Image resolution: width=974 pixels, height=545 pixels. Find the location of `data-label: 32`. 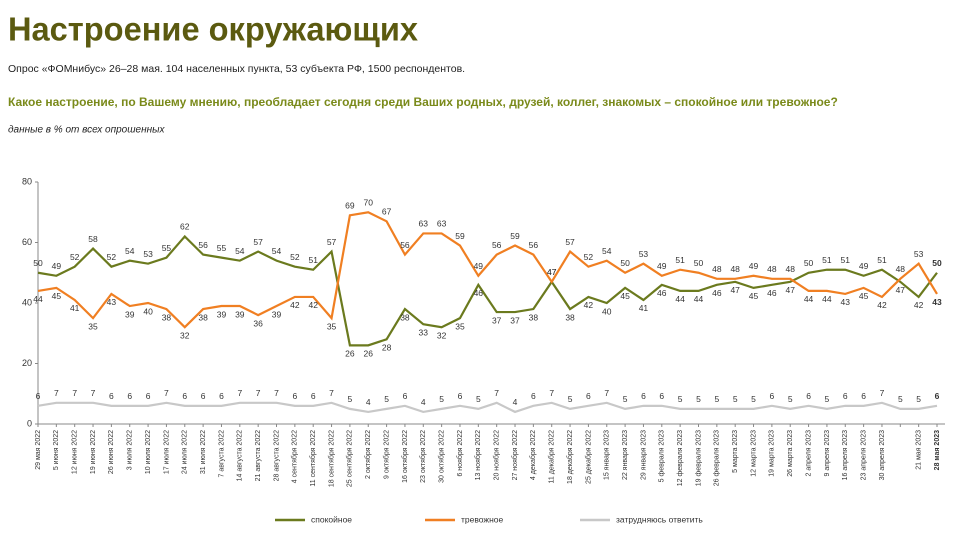

data-label: 32 is located at coordinates (185, 335).